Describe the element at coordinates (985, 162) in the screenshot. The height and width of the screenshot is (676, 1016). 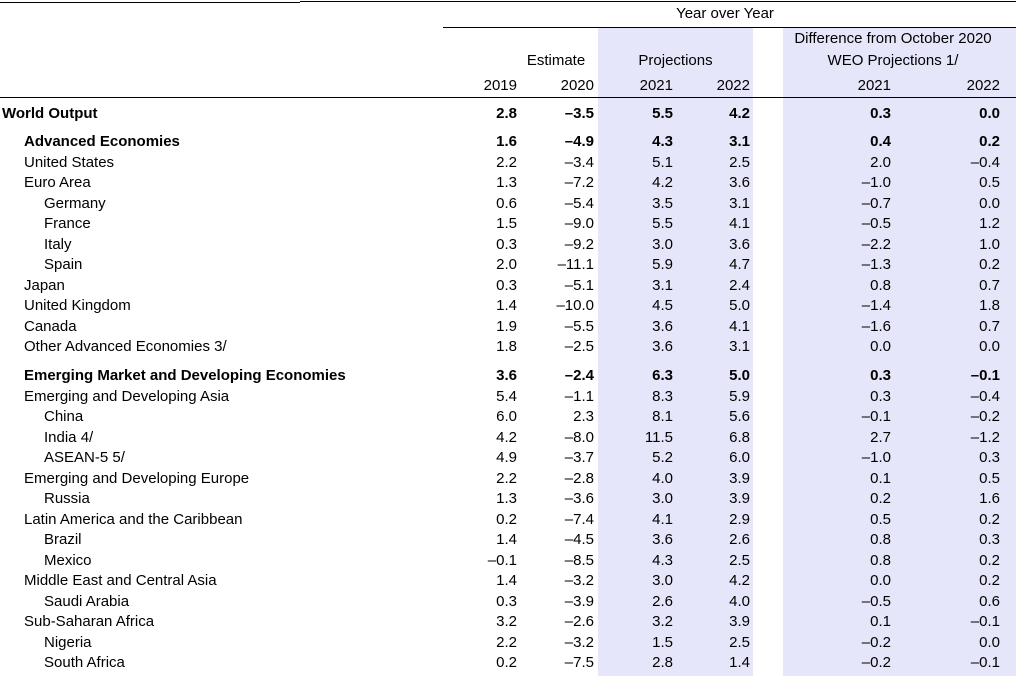
I see `row-value: –0.4` at that location.